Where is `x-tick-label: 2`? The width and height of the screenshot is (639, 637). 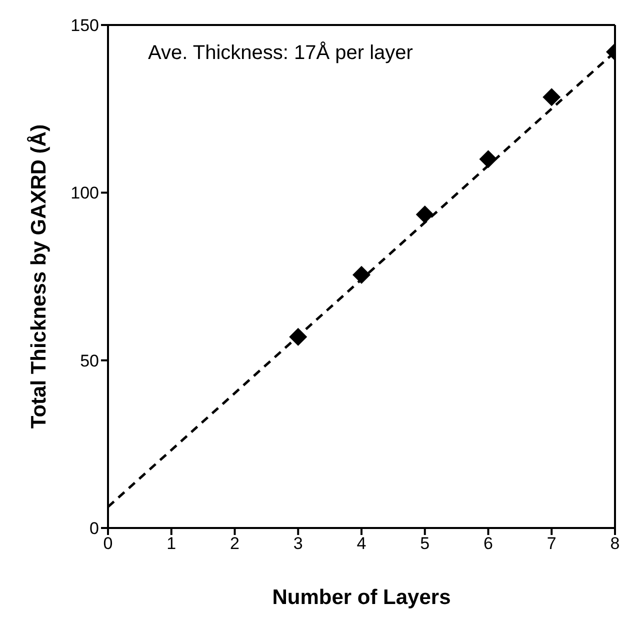 x-tick-label: 2 is located at coordinates (235, 544).